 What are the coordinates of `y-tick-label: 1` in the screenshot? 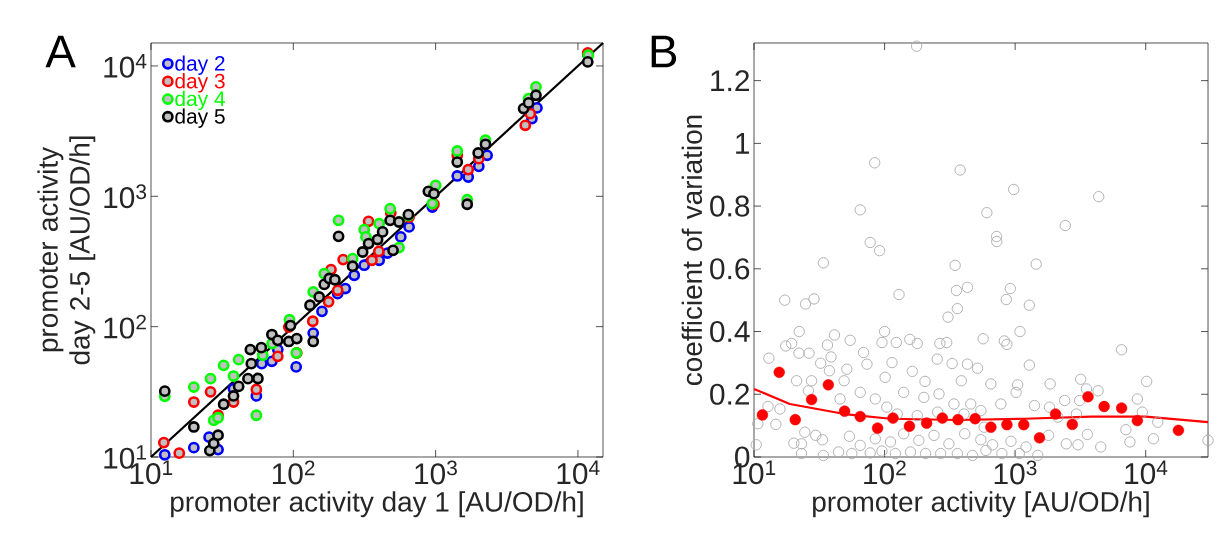 It's located at (743, 143).